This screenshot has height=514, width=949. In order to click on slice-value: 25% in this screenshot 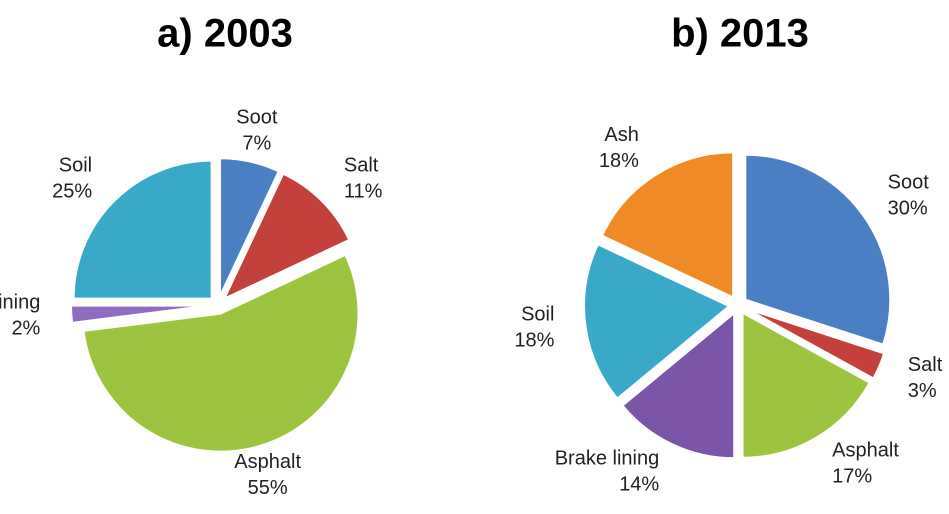, I will do `click(72, 191)`.